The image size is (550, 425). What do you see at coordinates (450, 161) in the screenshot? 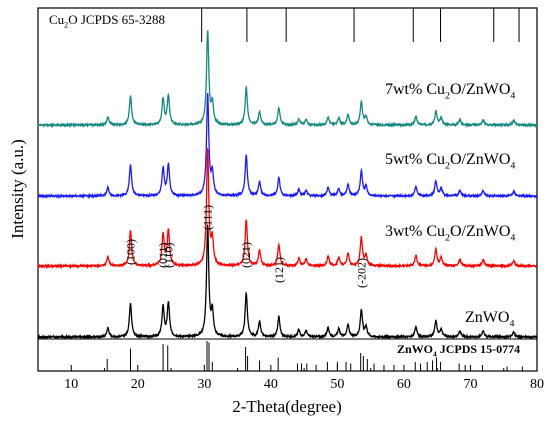
I see `series-label-c5: 5wt% Cu2O/ZnWO4` at bounding box center [450, 161].